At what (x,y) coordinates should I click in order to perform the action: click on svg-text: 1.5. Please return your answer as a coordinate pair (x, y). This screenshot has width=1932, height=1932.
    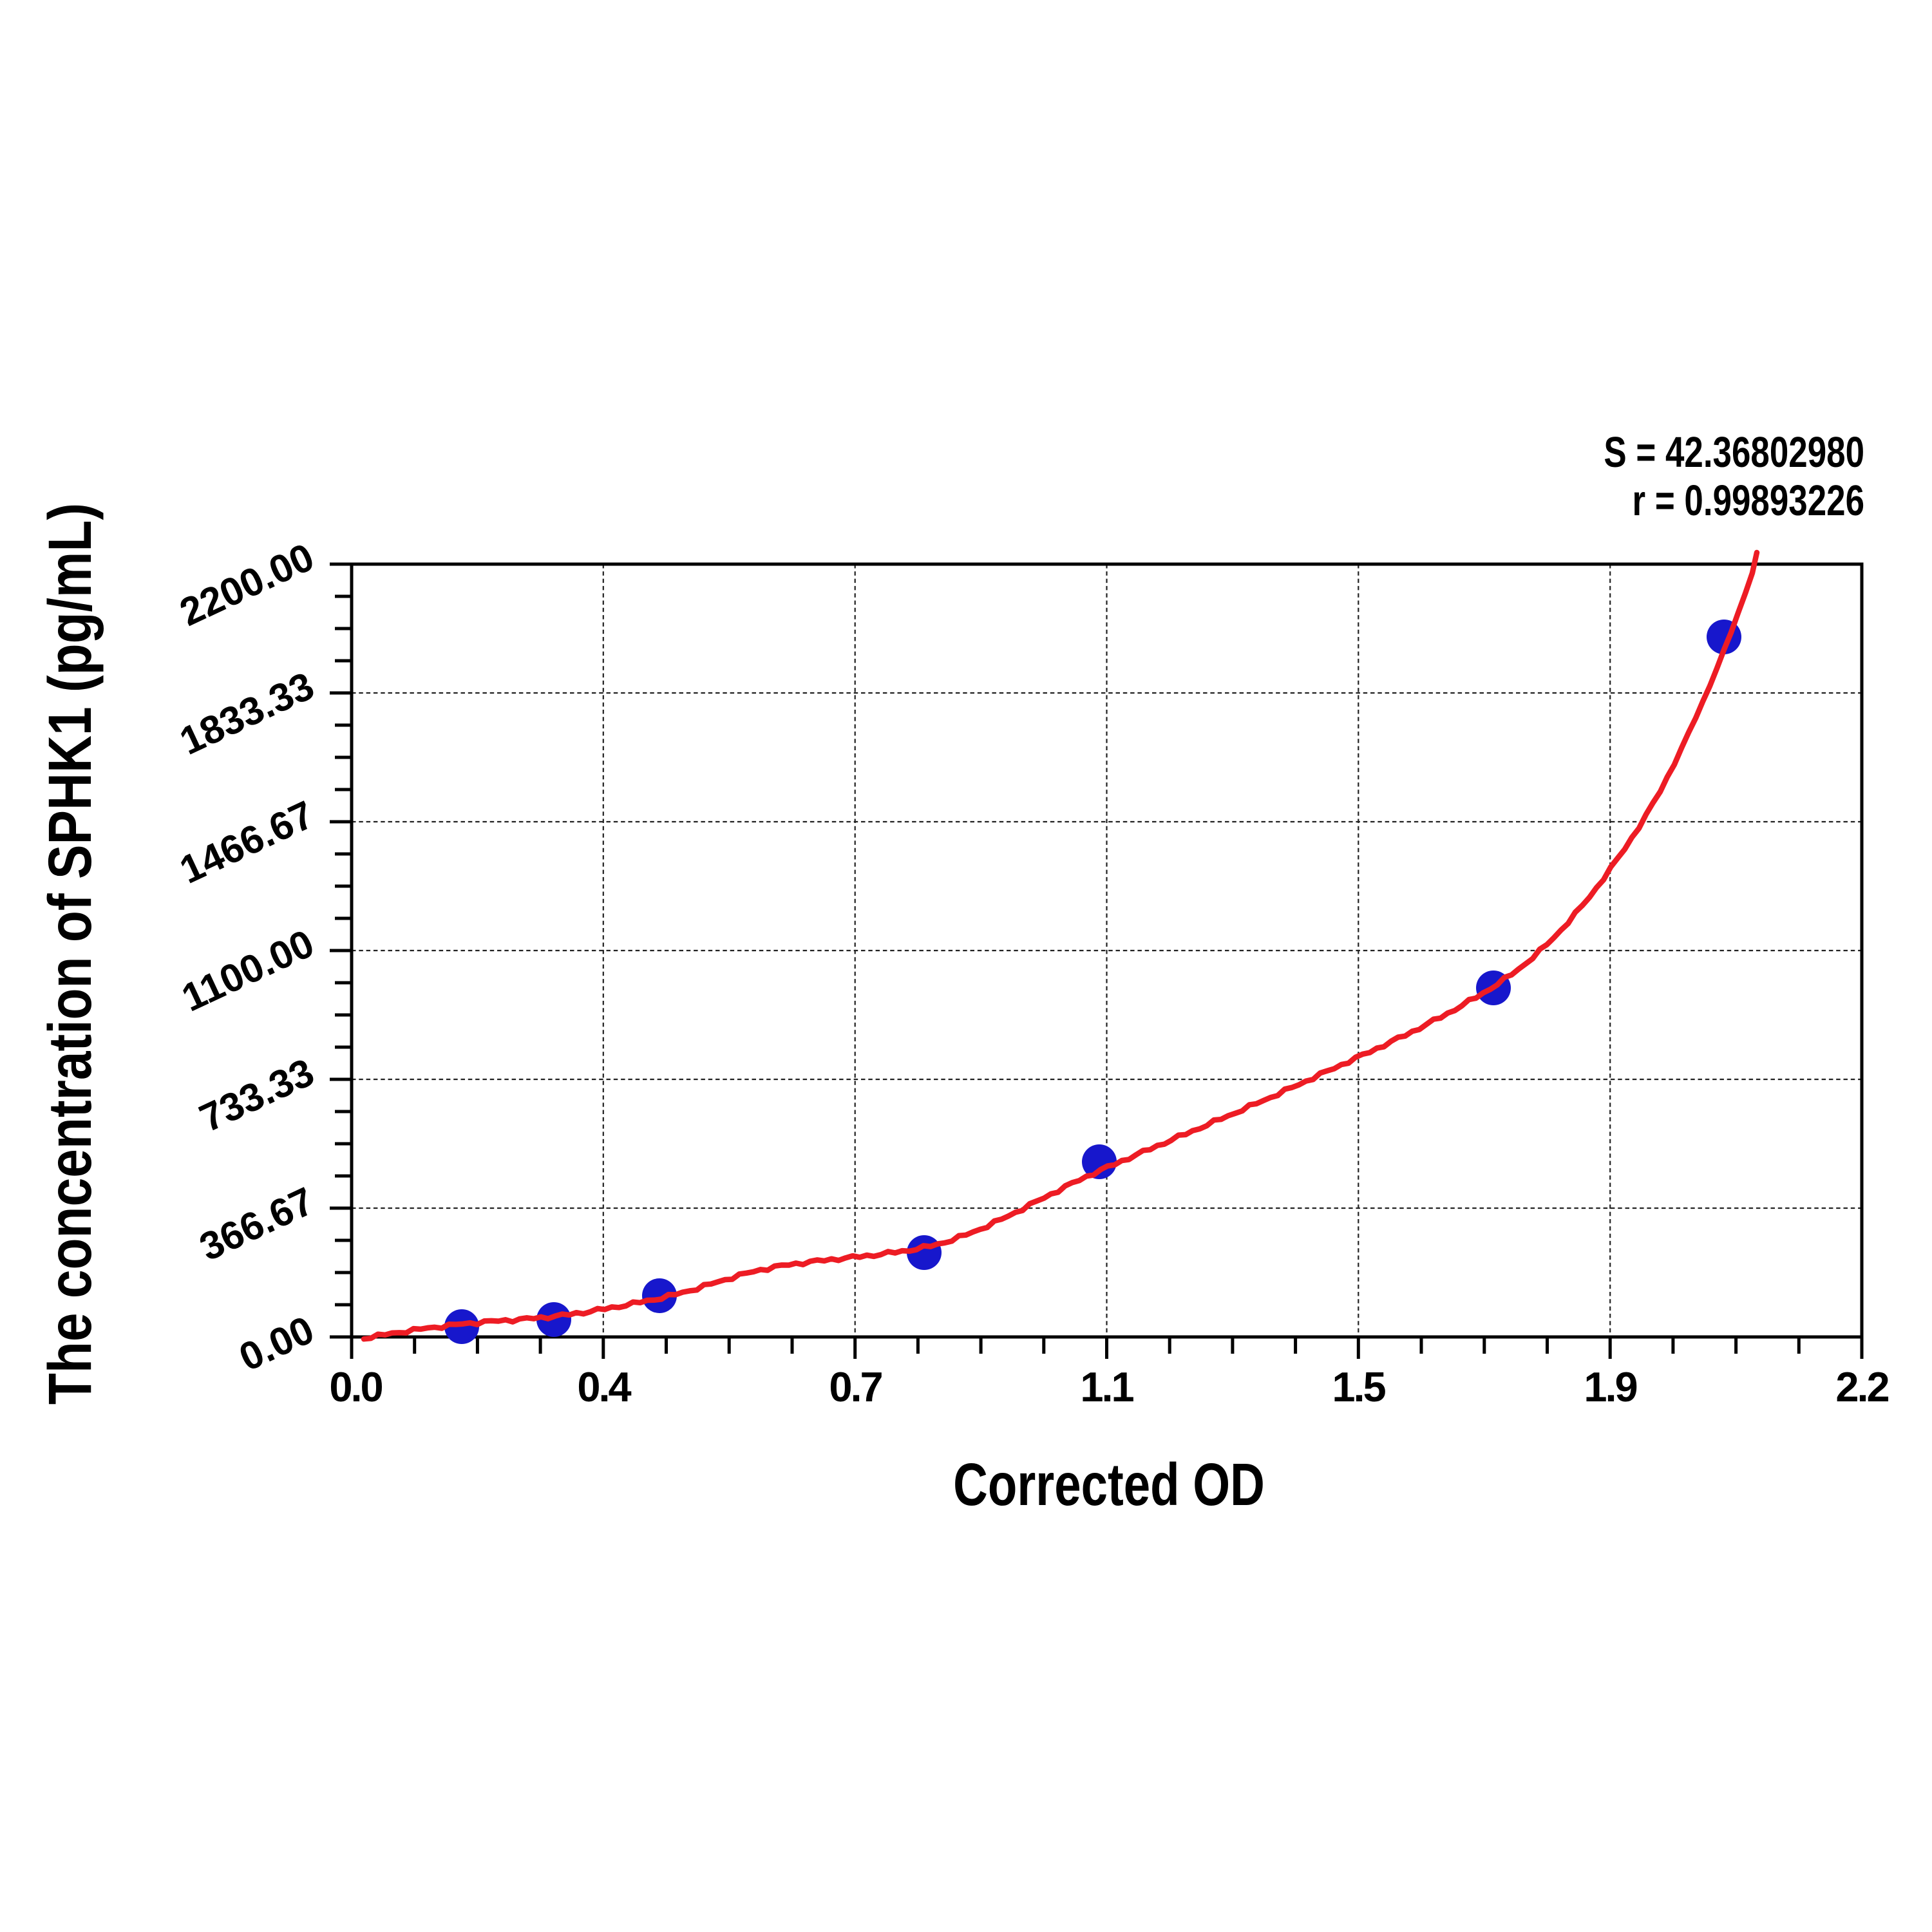
    Looking at the image, I should click on (1358, 1386).